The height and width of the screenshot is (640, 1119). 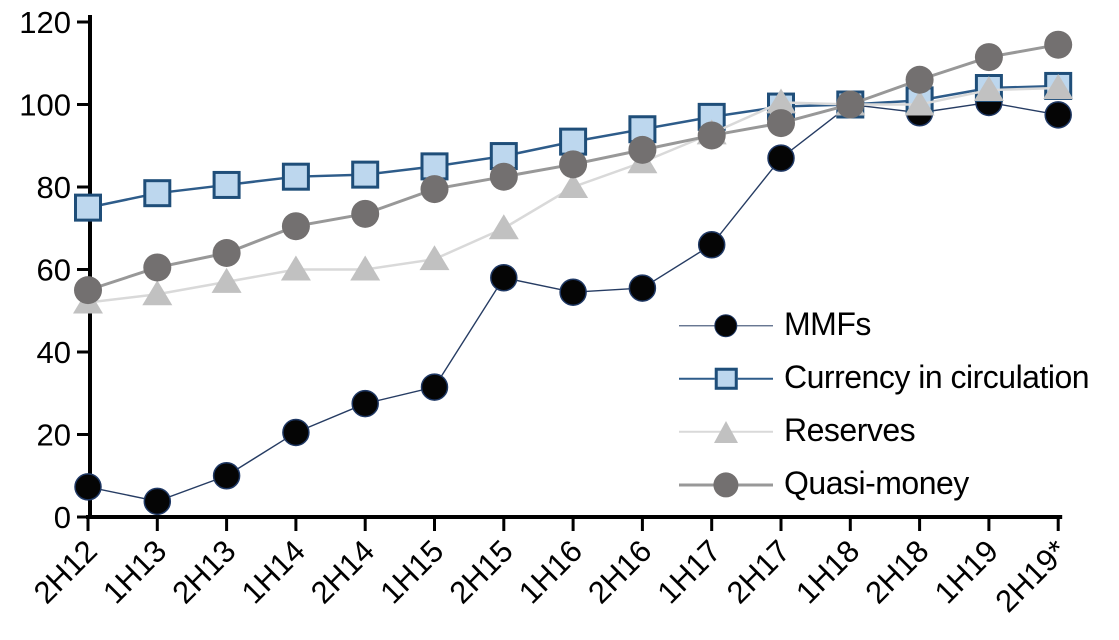 What do you see at coordinates (45, 22) in the screenshot?
I see `y-tick-label: 120` at bounding box center [45, 22].